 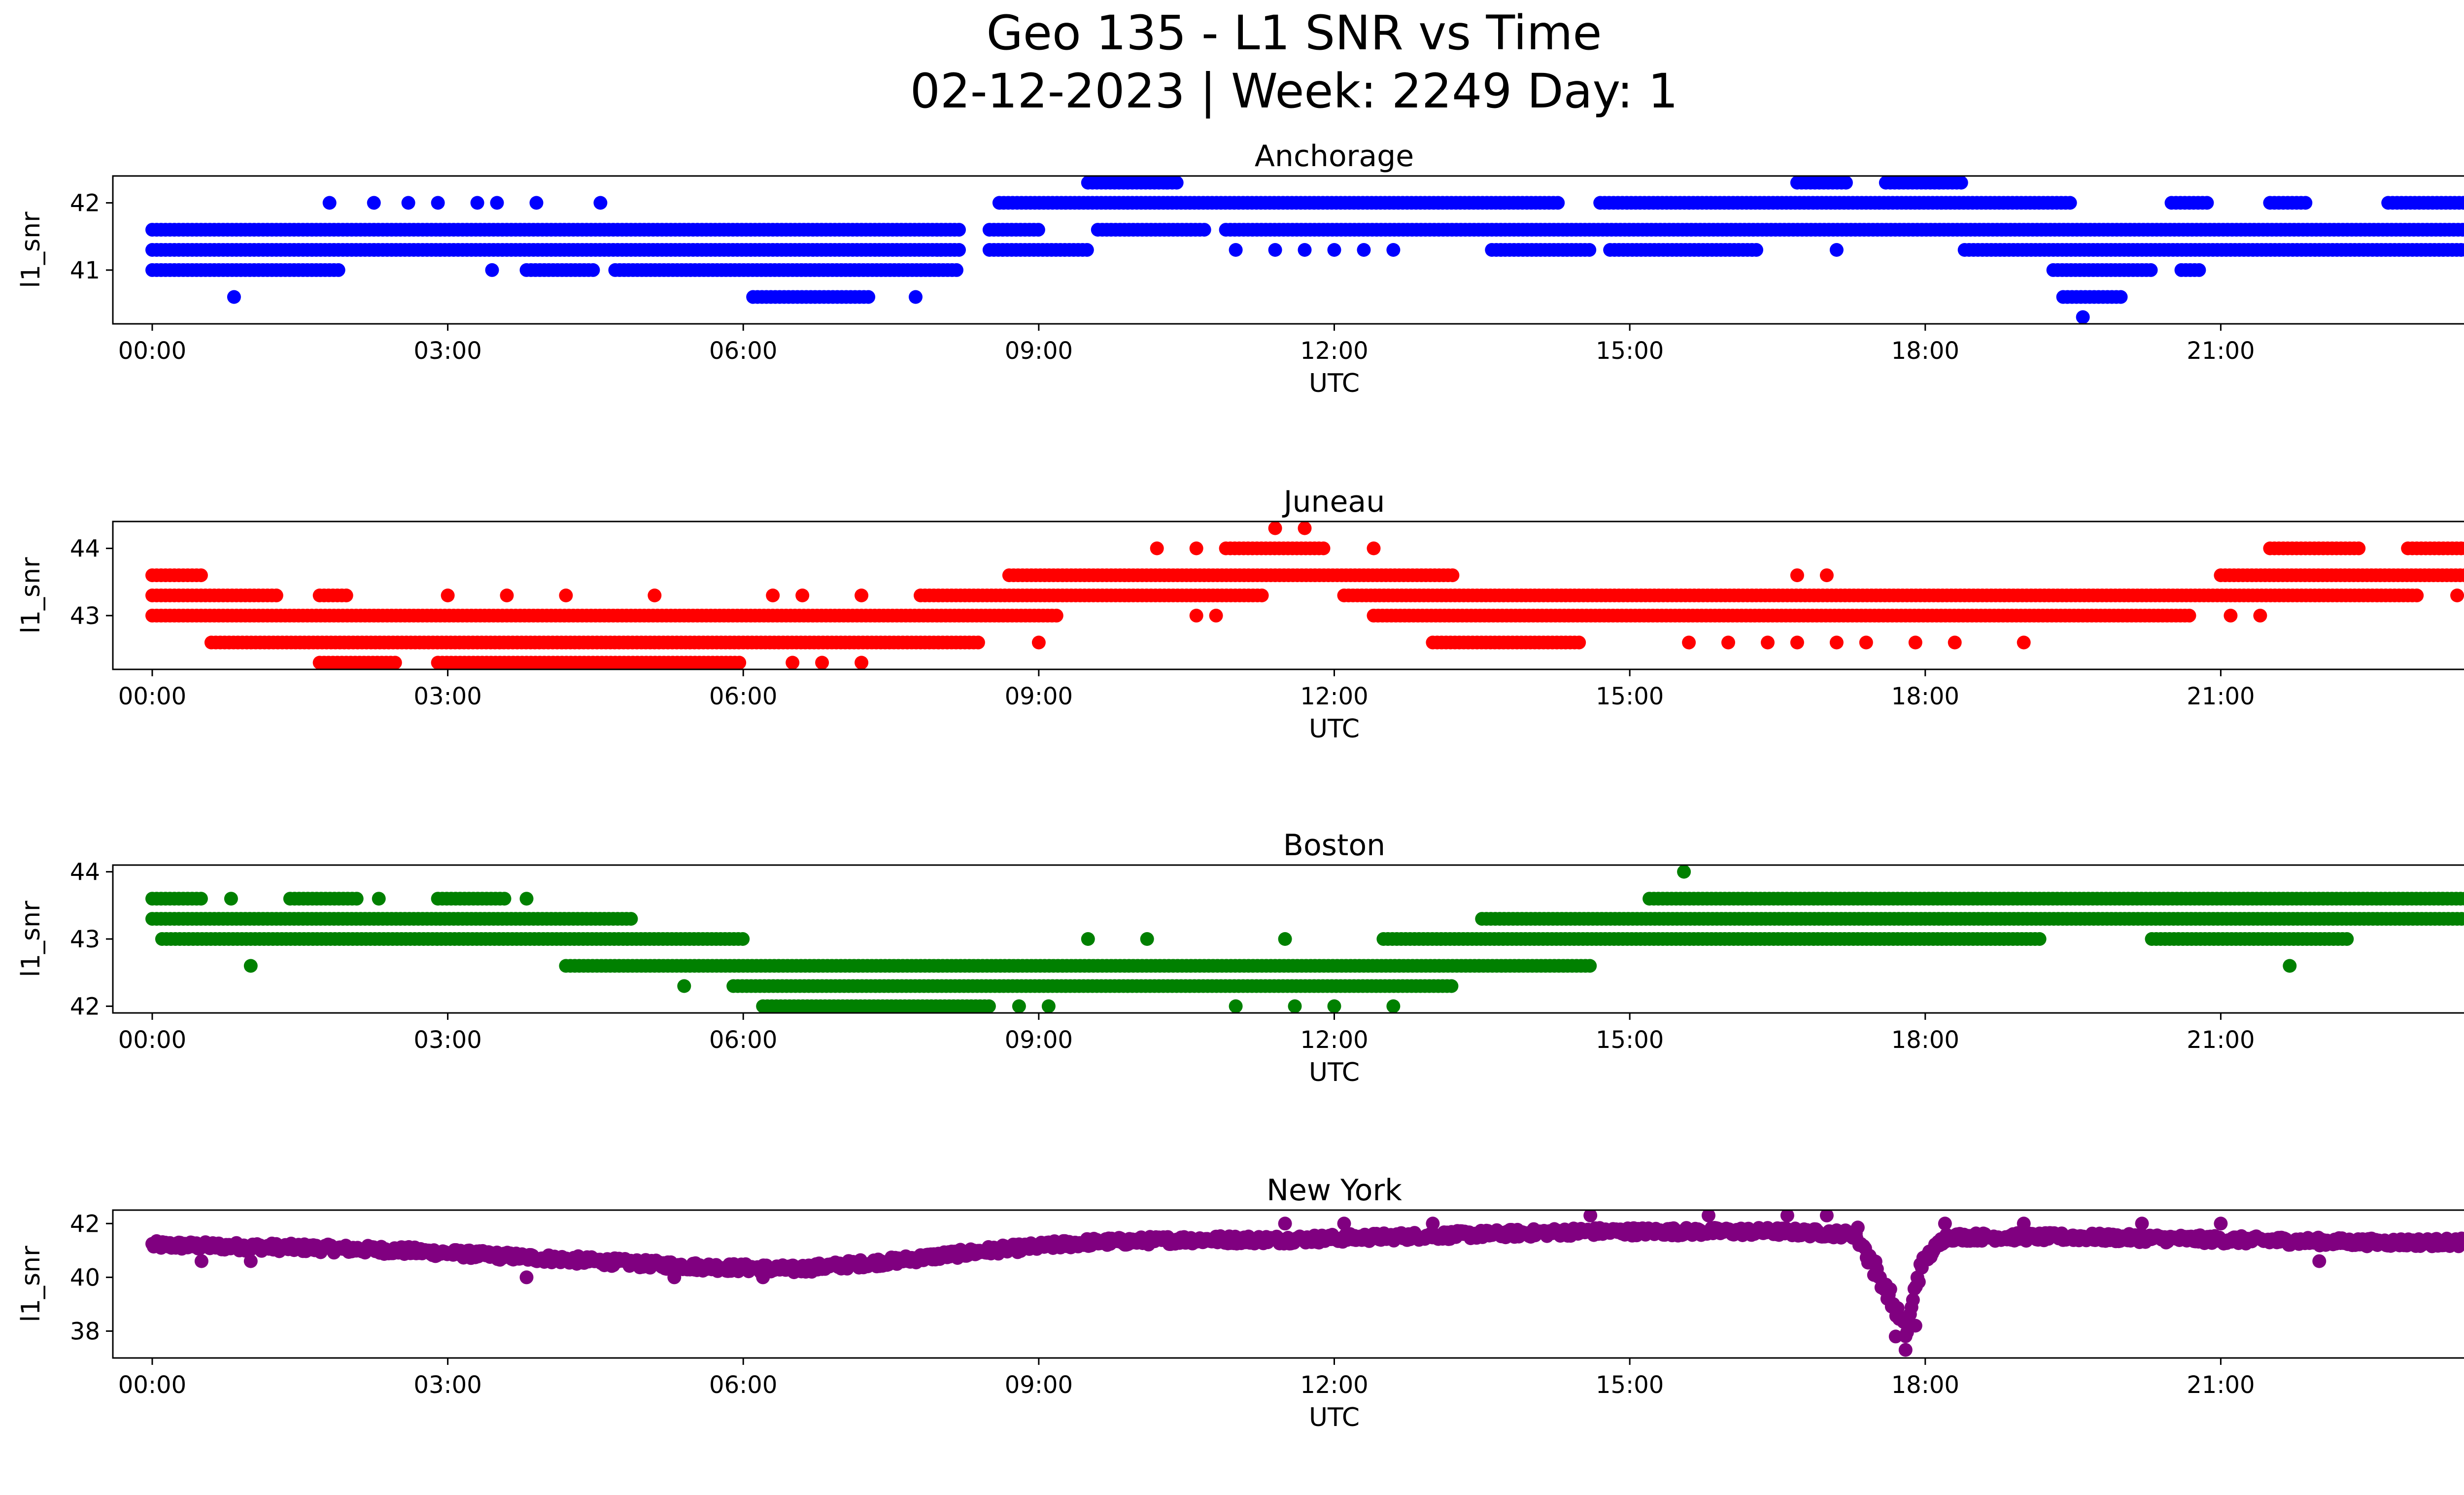 I want to click on figure-title-line2: 02-12-2023 | Week: 2249 Day: 1, so click(x=1294, y=91).